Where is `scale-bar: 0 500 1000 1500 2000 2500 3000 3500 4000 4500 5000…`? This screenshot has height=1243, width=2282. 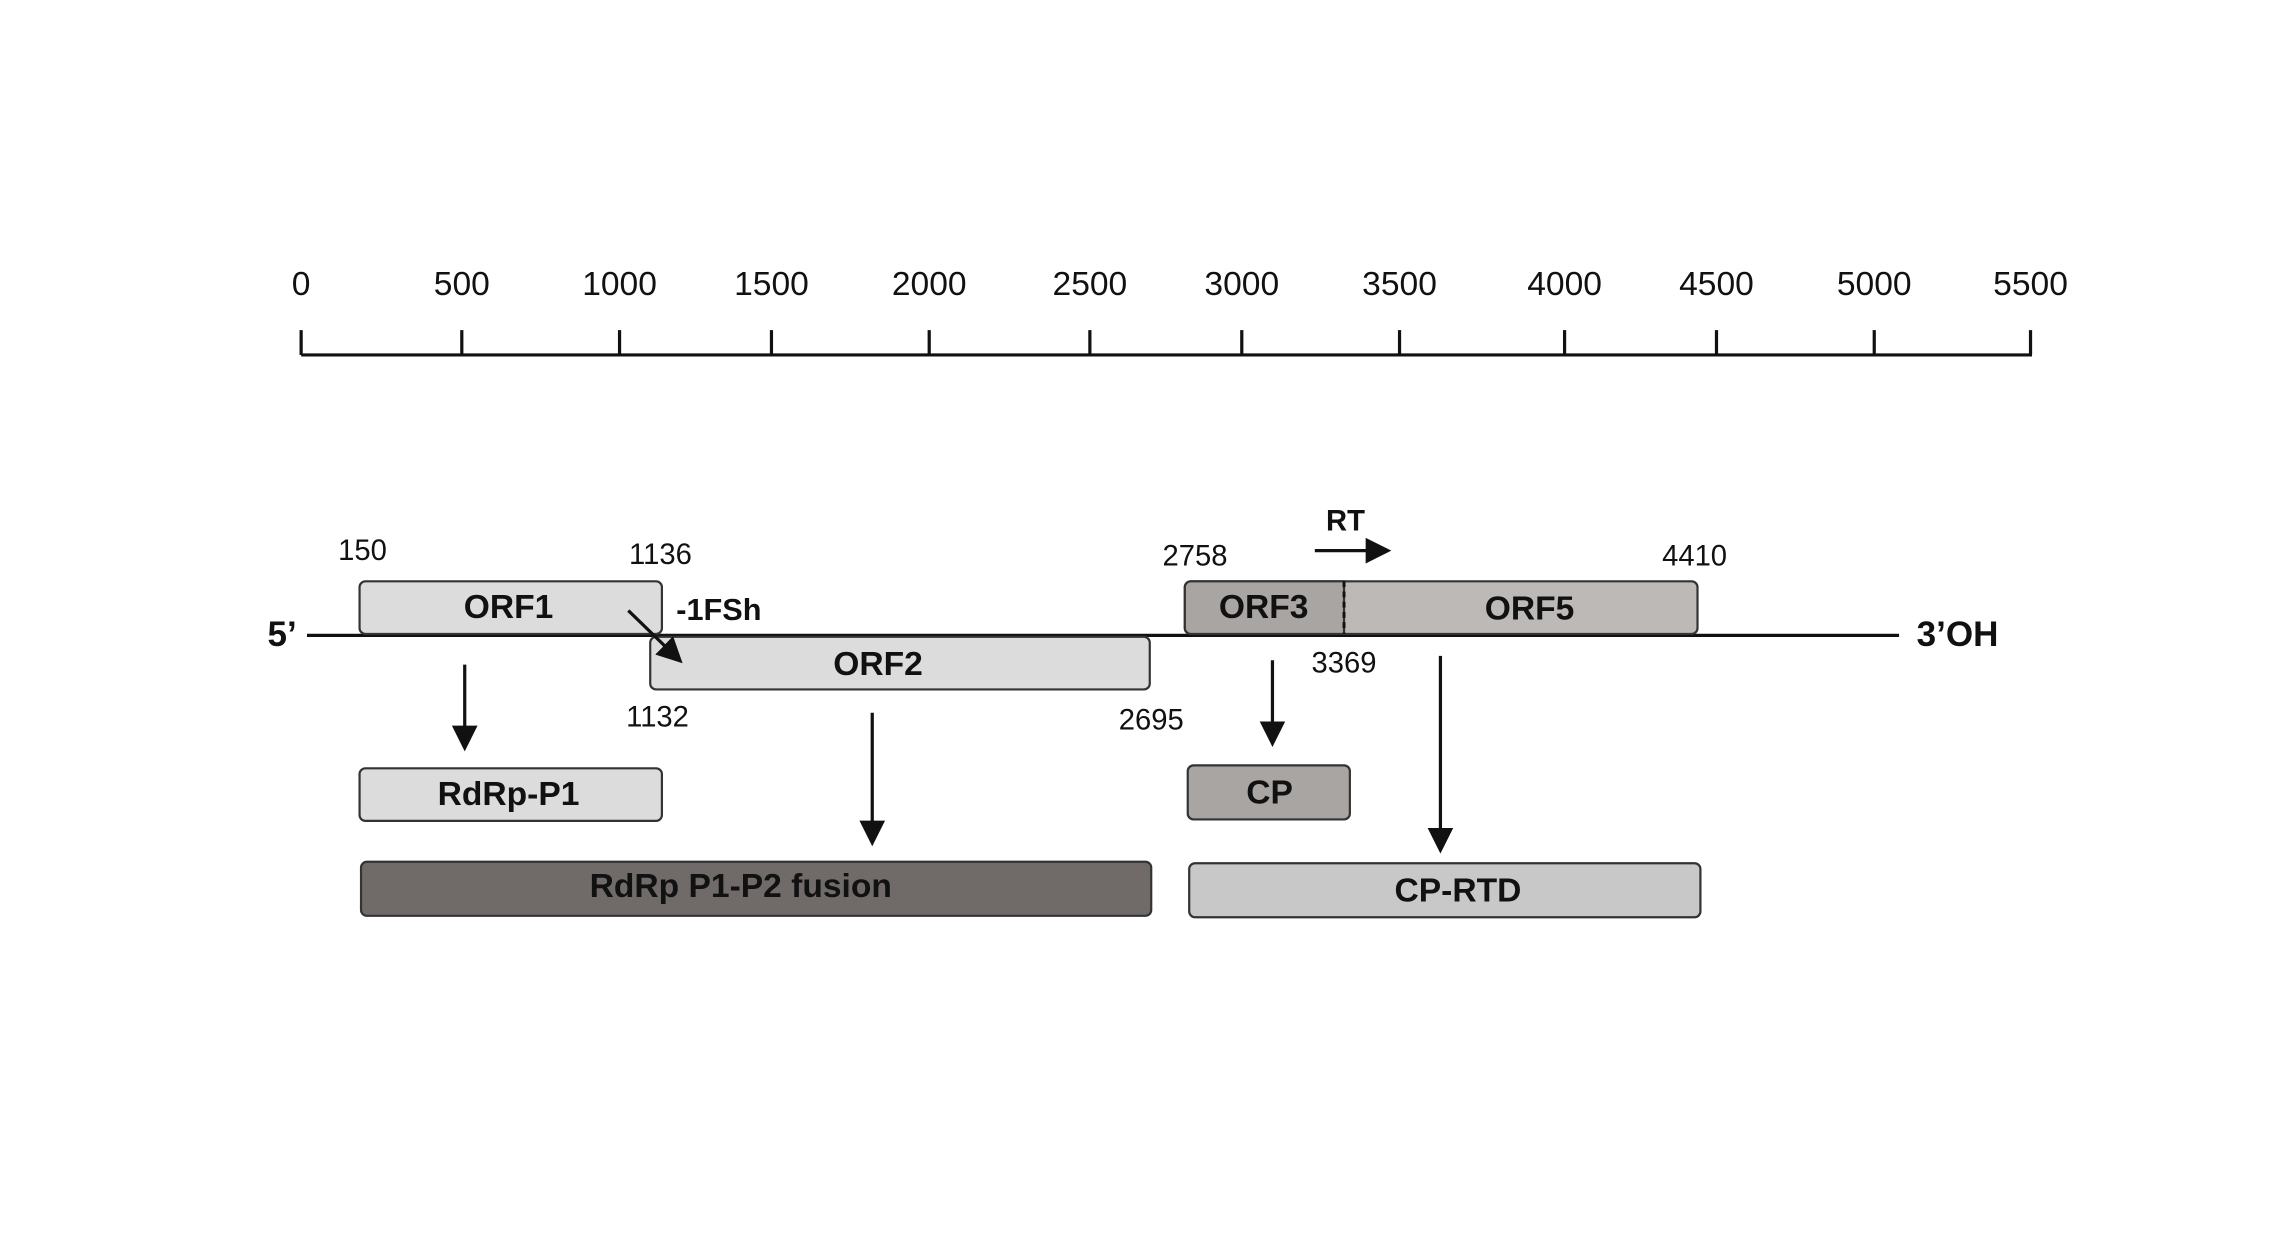 scale-bar: 0 500 1000 1500 2000 2500 3000 3500 4000 4500 5000… is located at coordinates (1180, 311).